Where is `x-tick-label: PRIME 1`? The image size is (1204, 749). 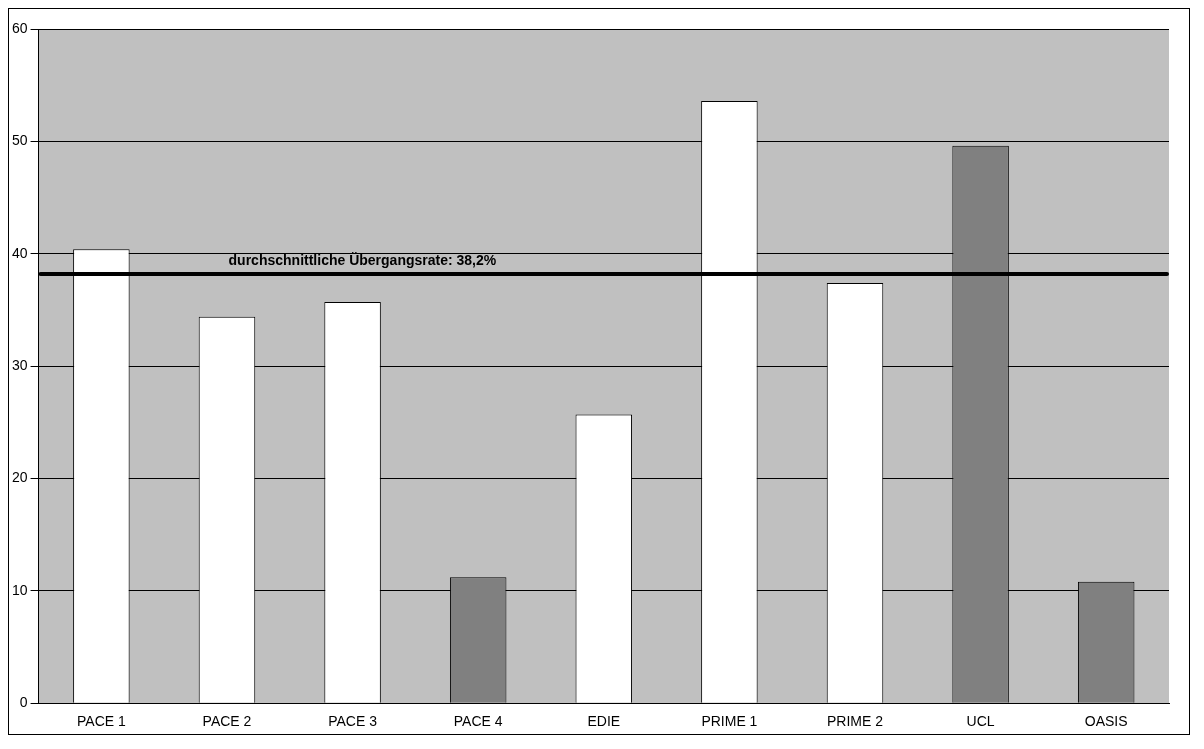
x-tick-label: PRIME 1 is located at coordinates (729, 721).